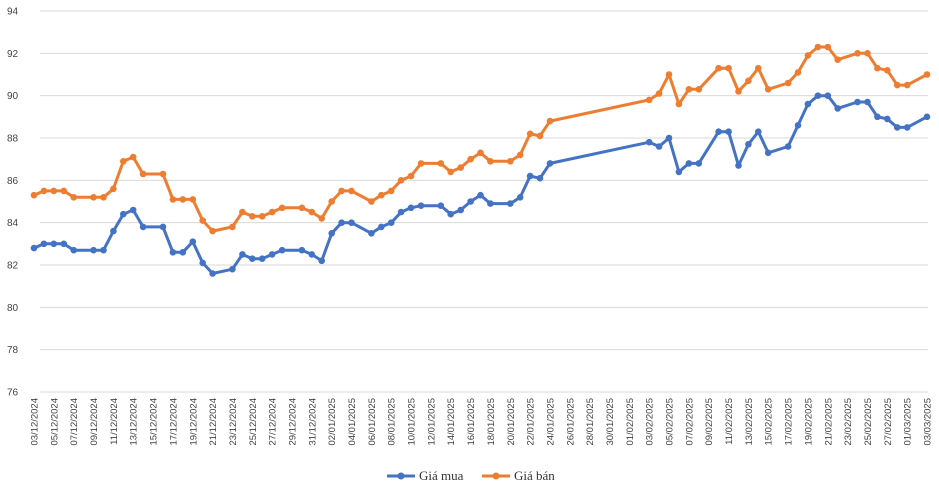 This screenshot has width=939, height=489. Describe the element at coordinates (511, 422) in the screenshot. I see `x-tick-label: 20/01/2025` at that location.